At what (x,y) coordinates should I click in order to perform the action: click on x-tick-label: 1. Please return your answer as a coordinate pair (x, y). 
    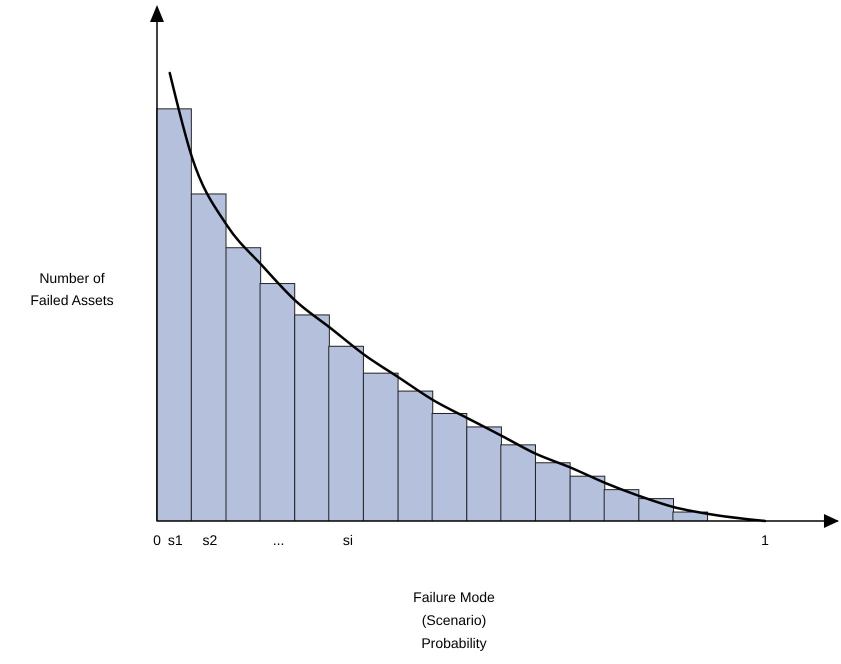
    Looking at the image, I should click on (765, 540).